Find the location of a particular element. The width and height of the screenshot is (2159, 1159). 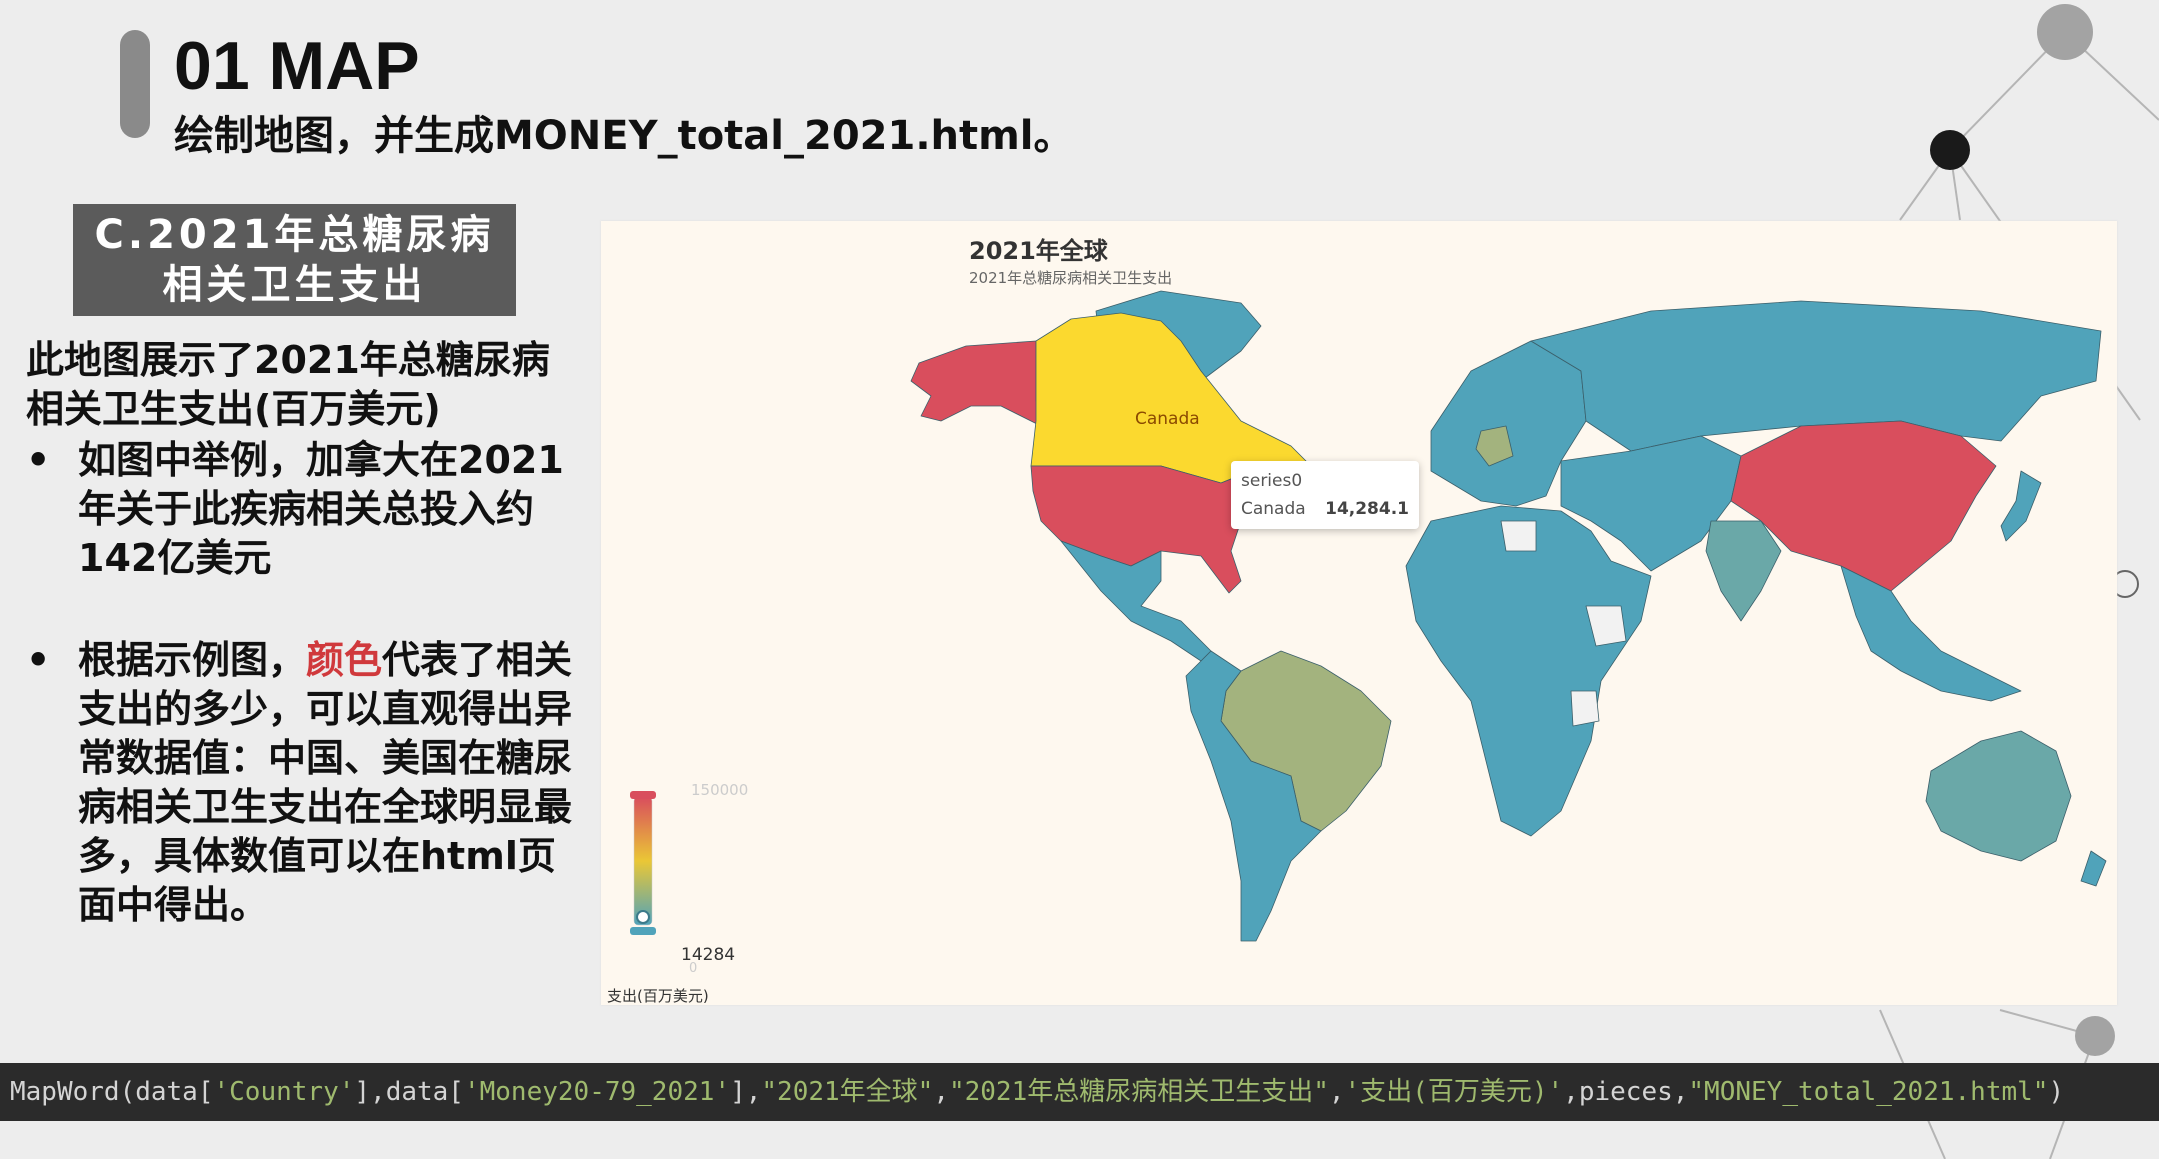

deco-circle-gray-small is located at coordinates (2095, 1036).